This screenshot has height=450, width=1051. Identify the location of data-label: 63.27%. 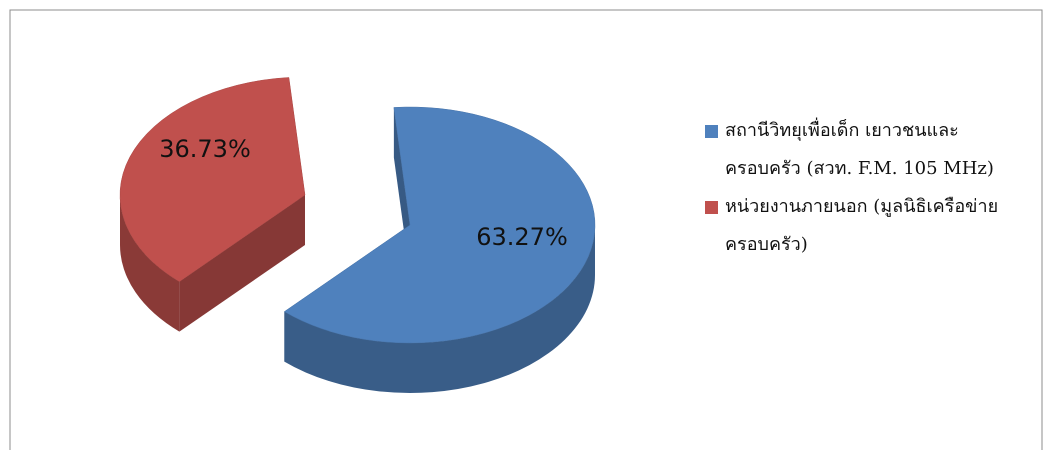
(522, 237).